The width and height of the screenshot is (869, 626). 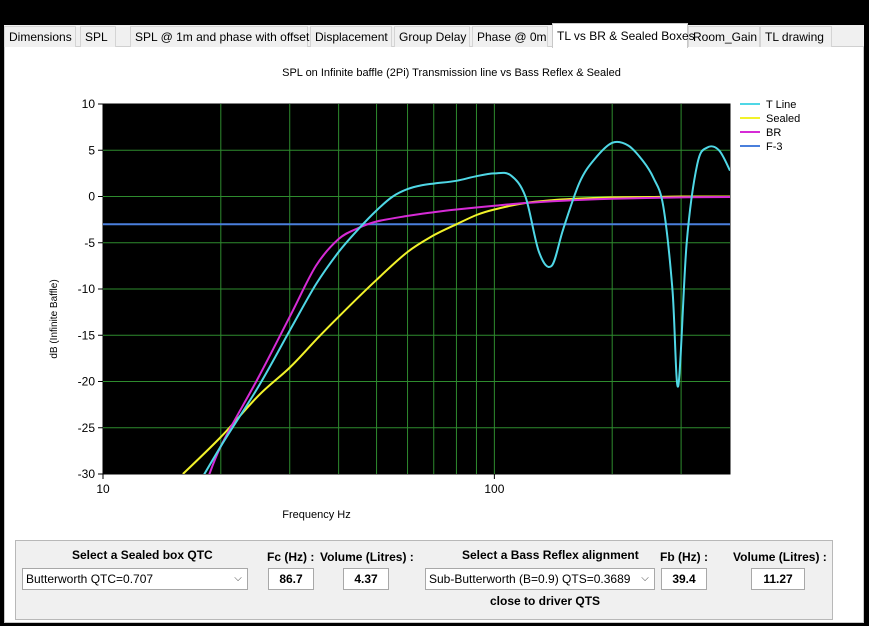 What do you see at coordinates (623, 35) in the screenshot?
I see `tab-tl-vs-br-sealed: TL vs BR & Sealed Boxes` at bounding box center [623, 35].